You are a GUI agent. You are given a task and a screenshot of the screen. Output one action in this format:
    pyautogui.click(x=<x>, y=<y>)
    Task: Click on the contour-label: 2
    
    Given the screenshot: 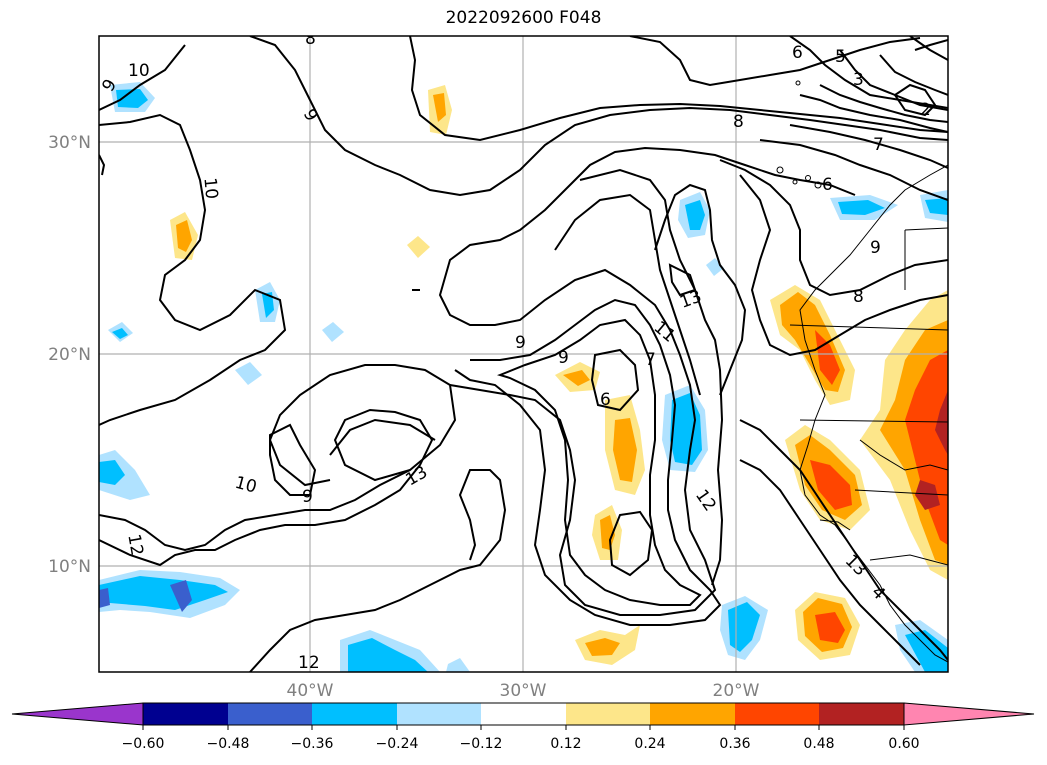 What is the action you would take?
    pyautogui.click(x=925, y=110)
    